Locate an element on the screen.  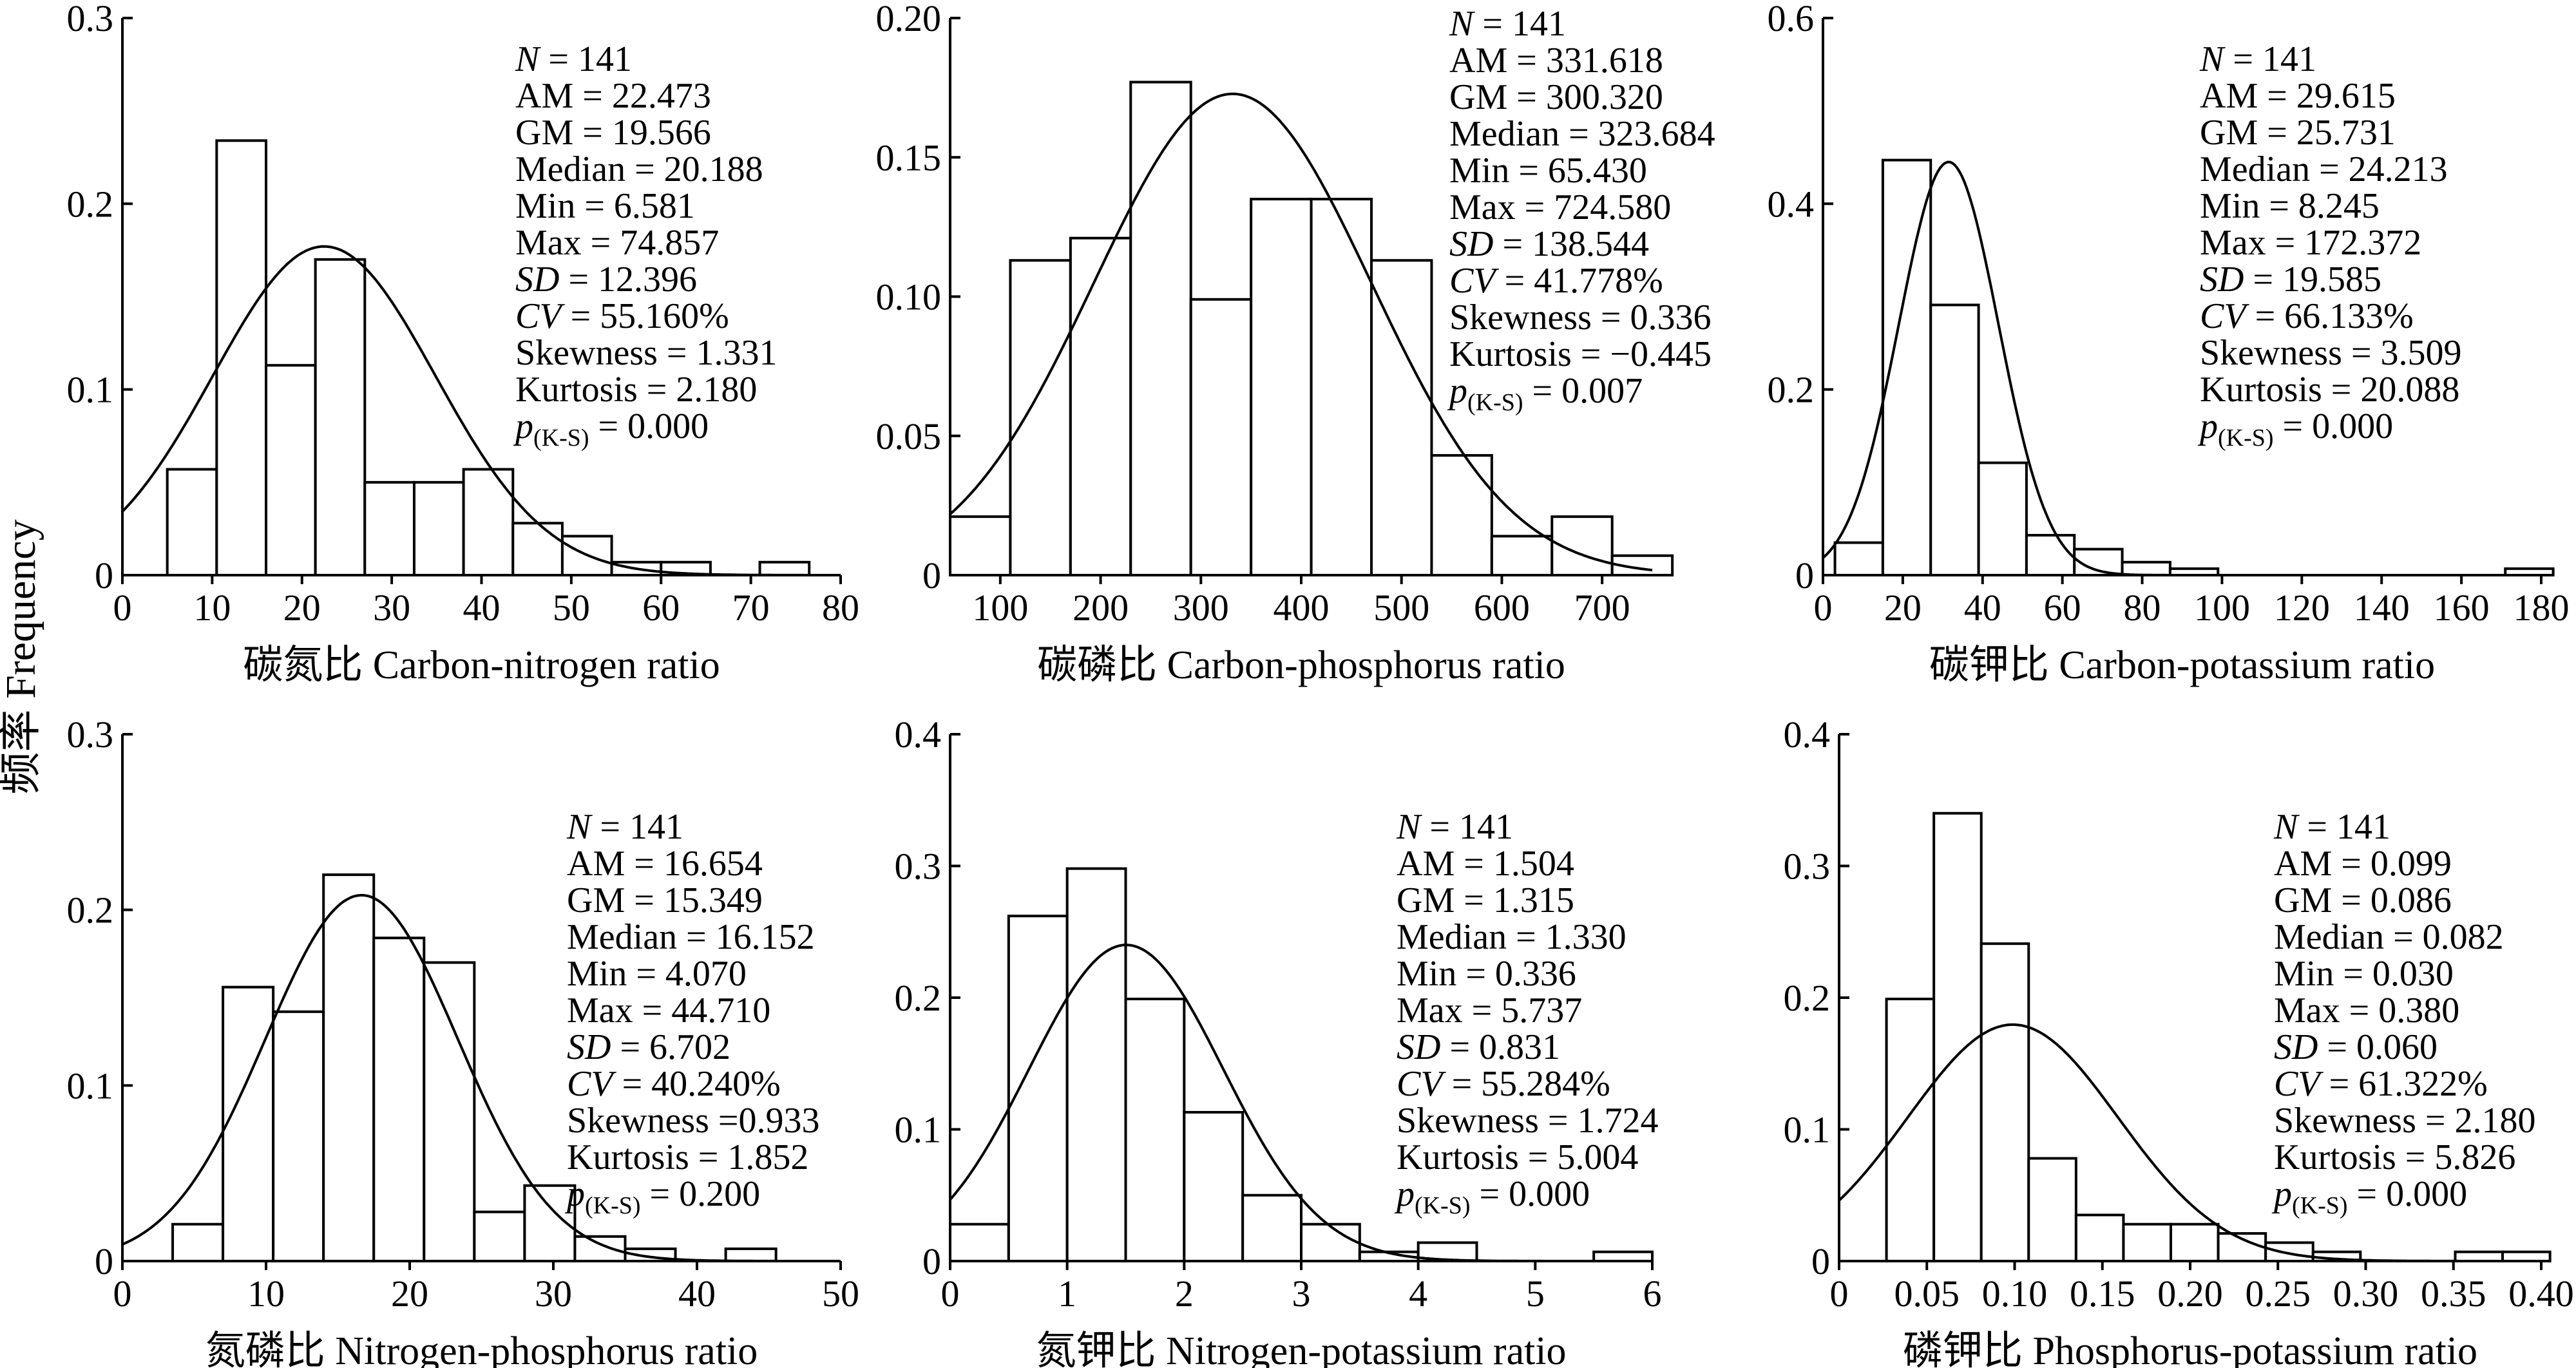
x-tick-label: 6 is located at coordinates (1652, 1294).